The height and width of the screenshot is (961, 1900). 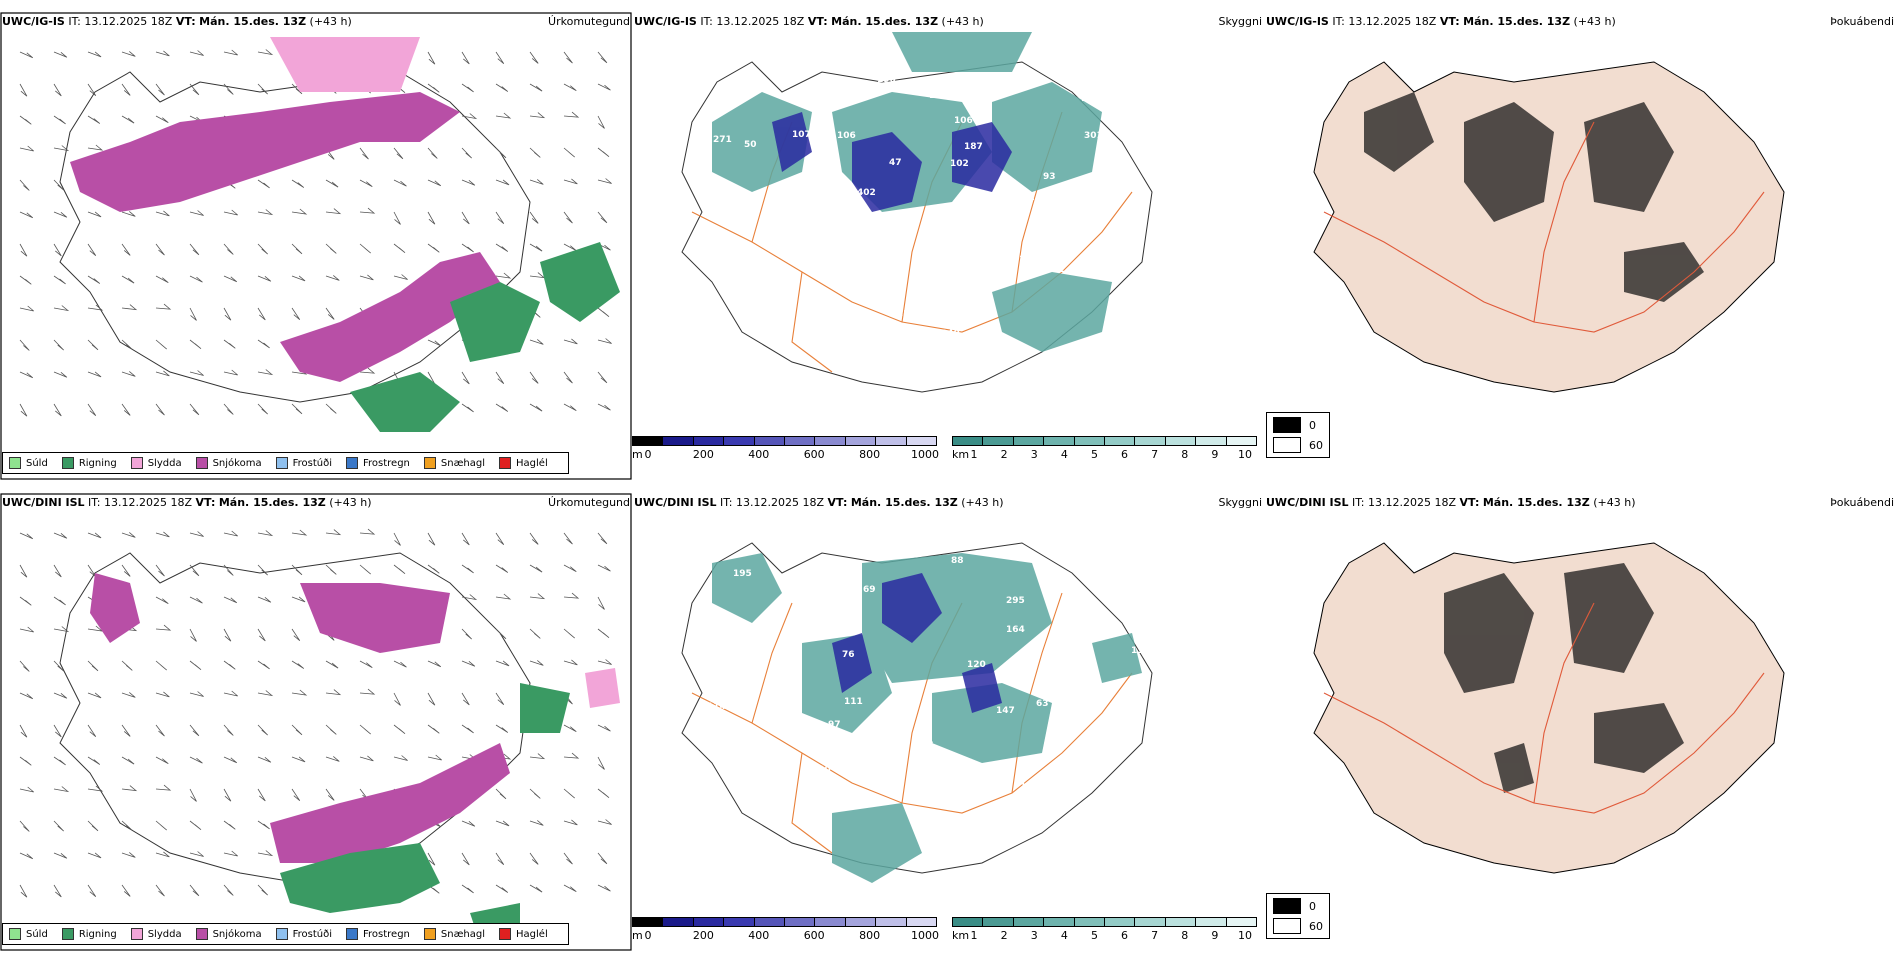 I want to click on ceiling-value-label: 124, so click(x=938, y=96).